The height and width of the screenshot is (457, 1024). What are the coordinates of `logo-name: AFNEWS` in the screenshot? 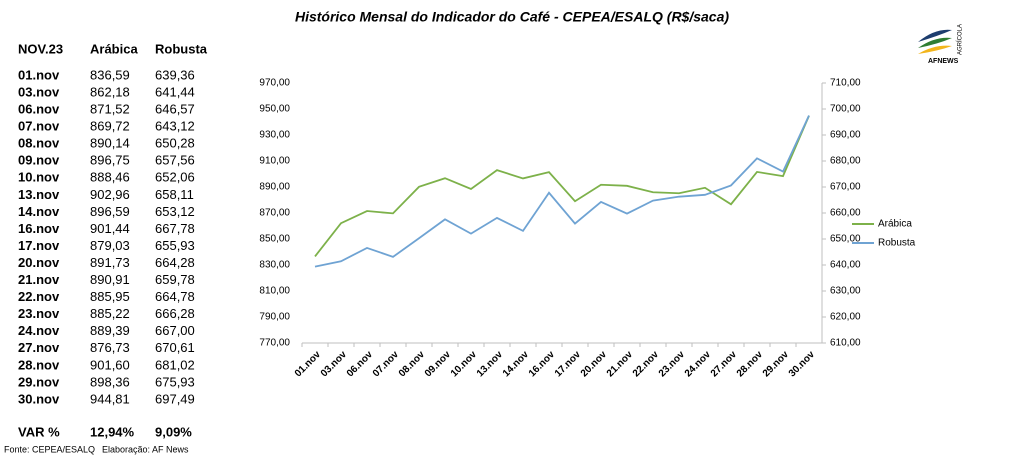 It's located at (943, 61).